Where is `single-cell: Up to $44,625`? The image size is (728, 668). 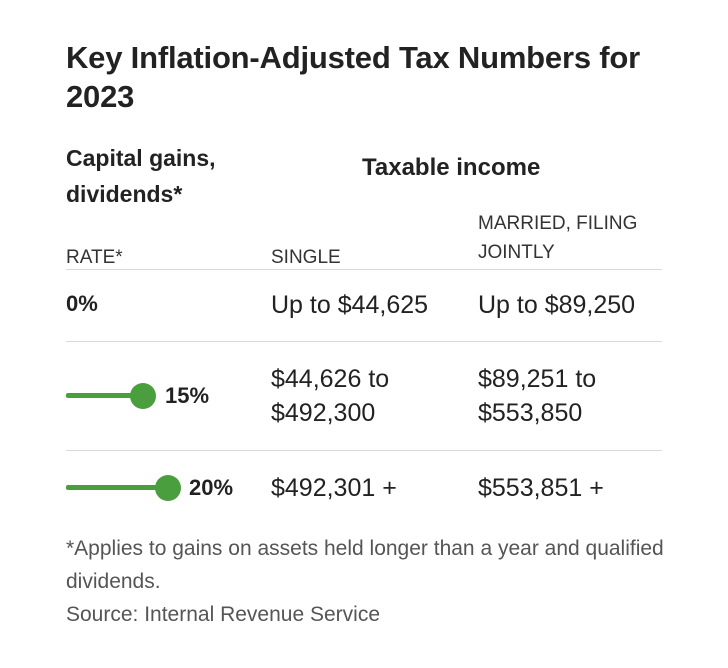 single-cell: Up to $44,625 is located at coordinates (350, 305).